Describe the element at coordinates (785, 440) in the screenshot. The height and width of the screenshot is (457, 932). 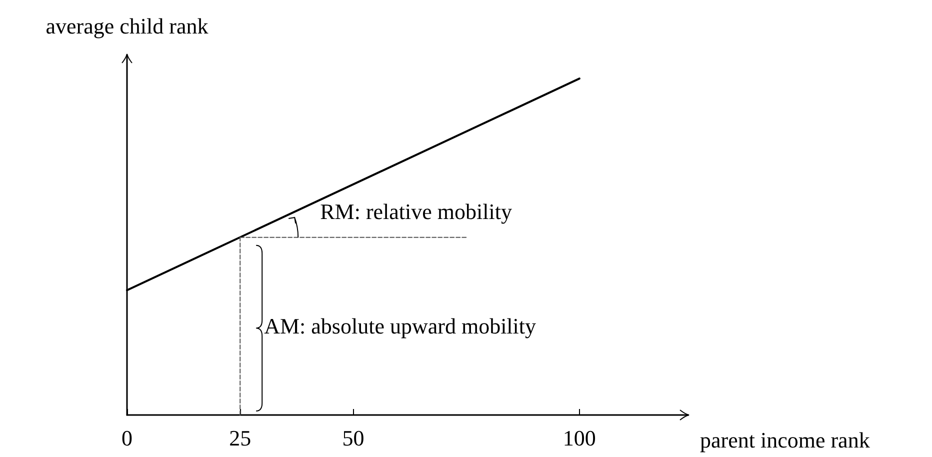
I see `x-axis-title: parent income rank` at that location.